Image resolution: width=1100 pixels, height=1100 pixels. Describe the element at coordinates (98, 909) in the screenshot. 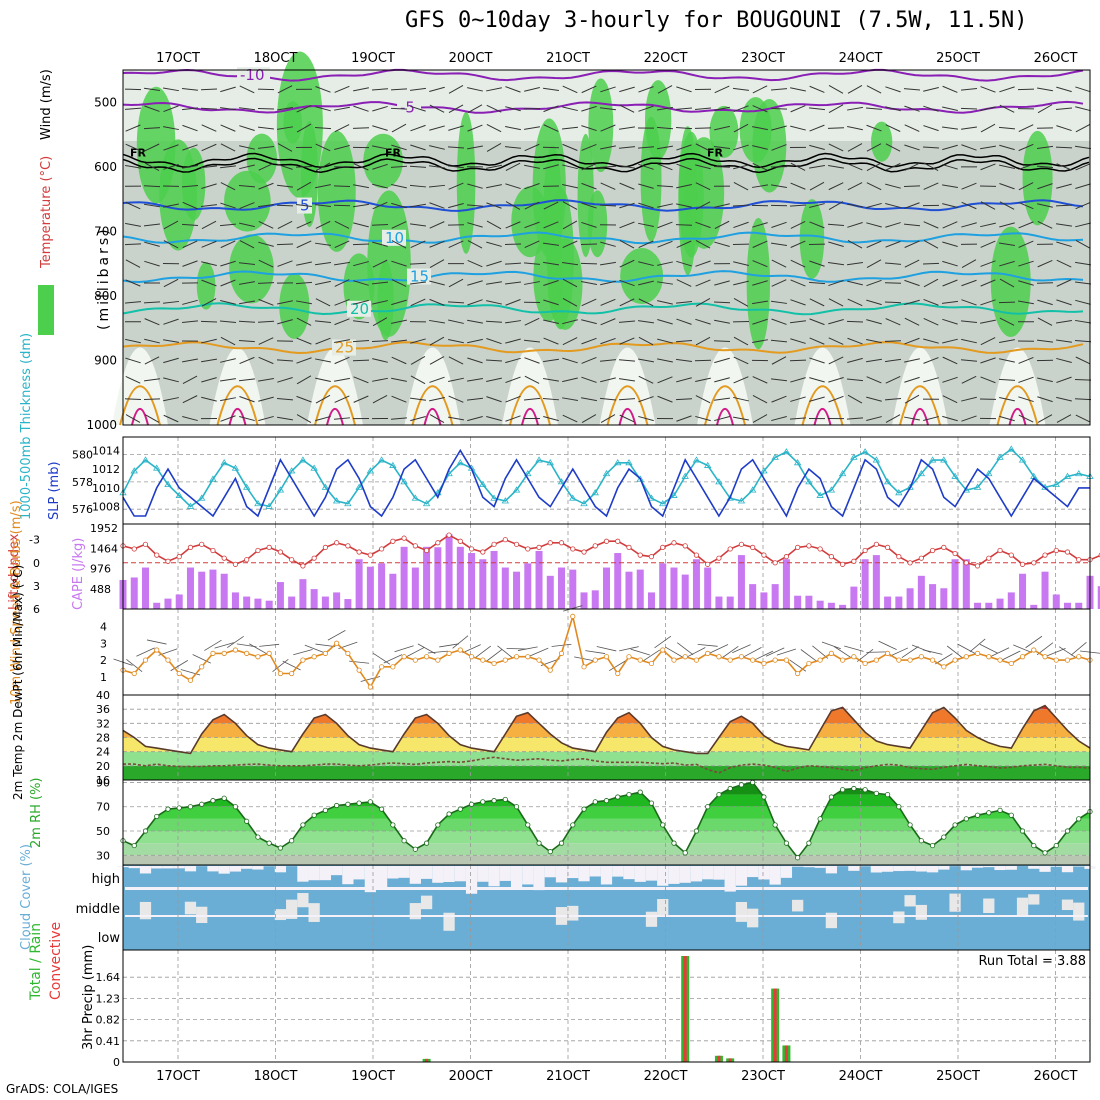

I see `cloud-layer-label: middle` at that location.